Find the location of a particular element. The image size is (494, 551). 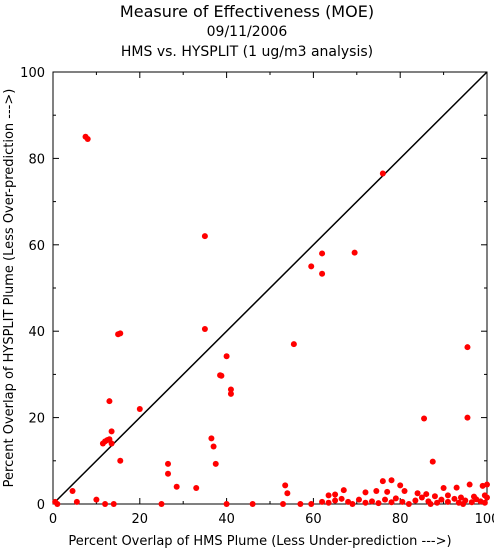

x-tick-label: 100 is located at coordinates (484, 519).